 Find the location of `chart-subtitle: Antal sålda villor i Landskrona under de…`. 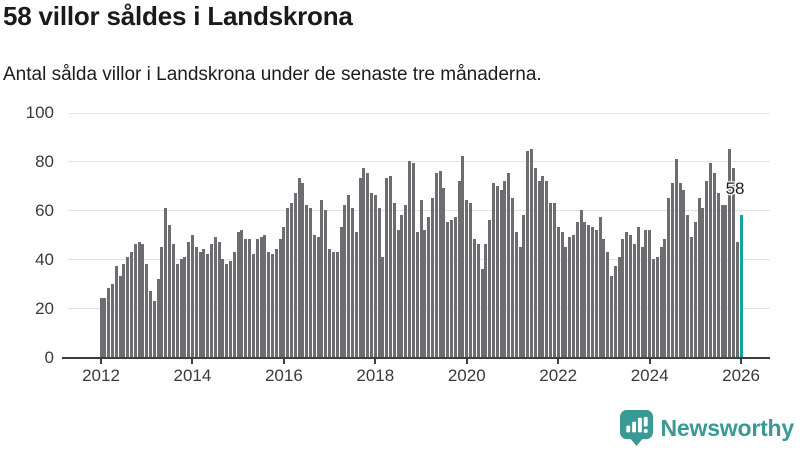

chart-subtitle: Antal sålda villor i Landskrona under de… is located at coordinates (272, 74).